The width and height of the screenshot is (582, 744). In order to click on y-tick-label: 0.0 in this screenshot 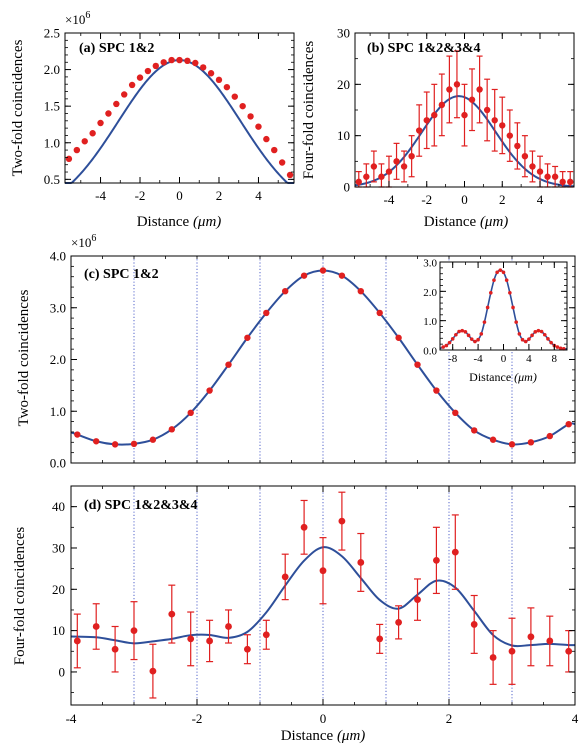, I will do `click(430, 352)`.